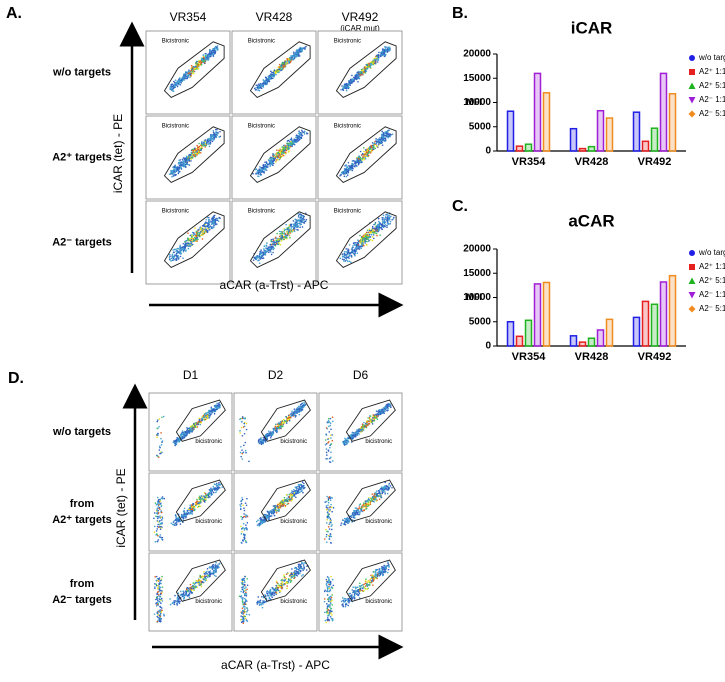 This screenshot has width=725, height=682. Describe the element at coordinates (14, 13) in the screenshot. I see `panel-label: A.` at that location.